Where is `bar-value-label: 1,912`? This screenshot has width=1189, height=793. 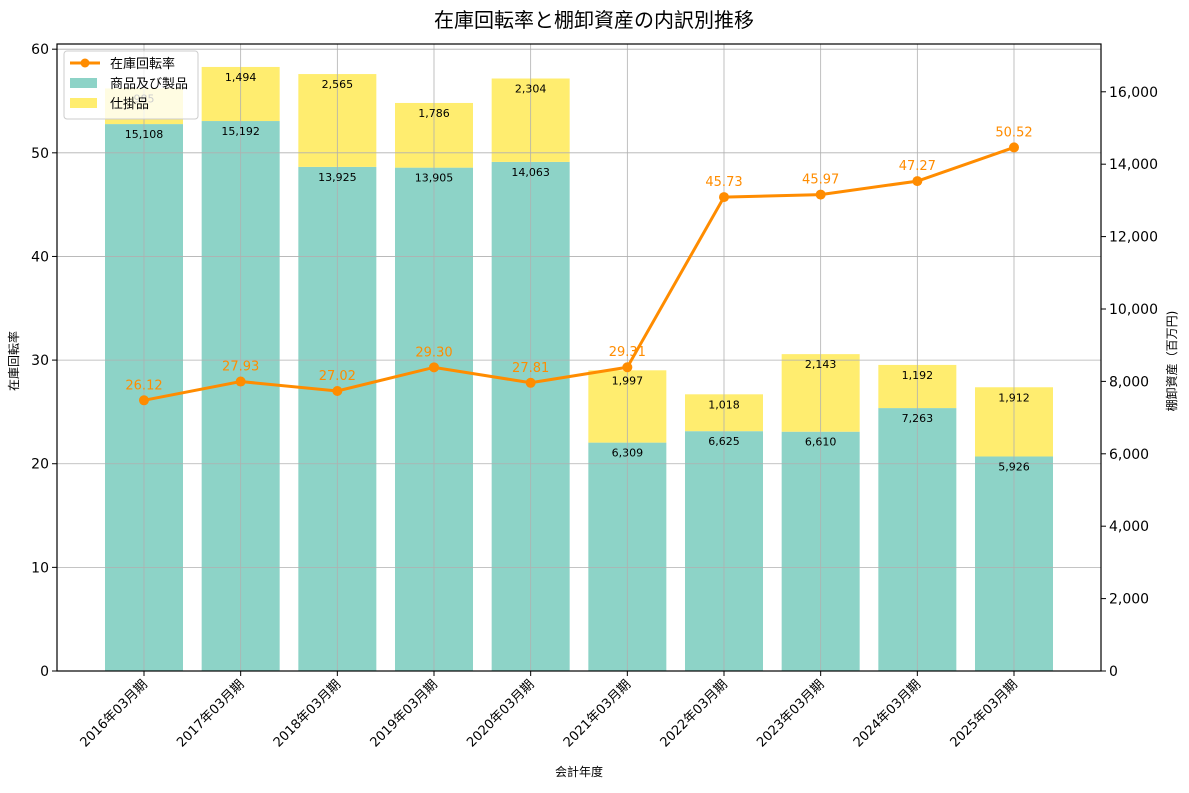 bar-value-label: 1,912 is located at coordinates (1014, 397).